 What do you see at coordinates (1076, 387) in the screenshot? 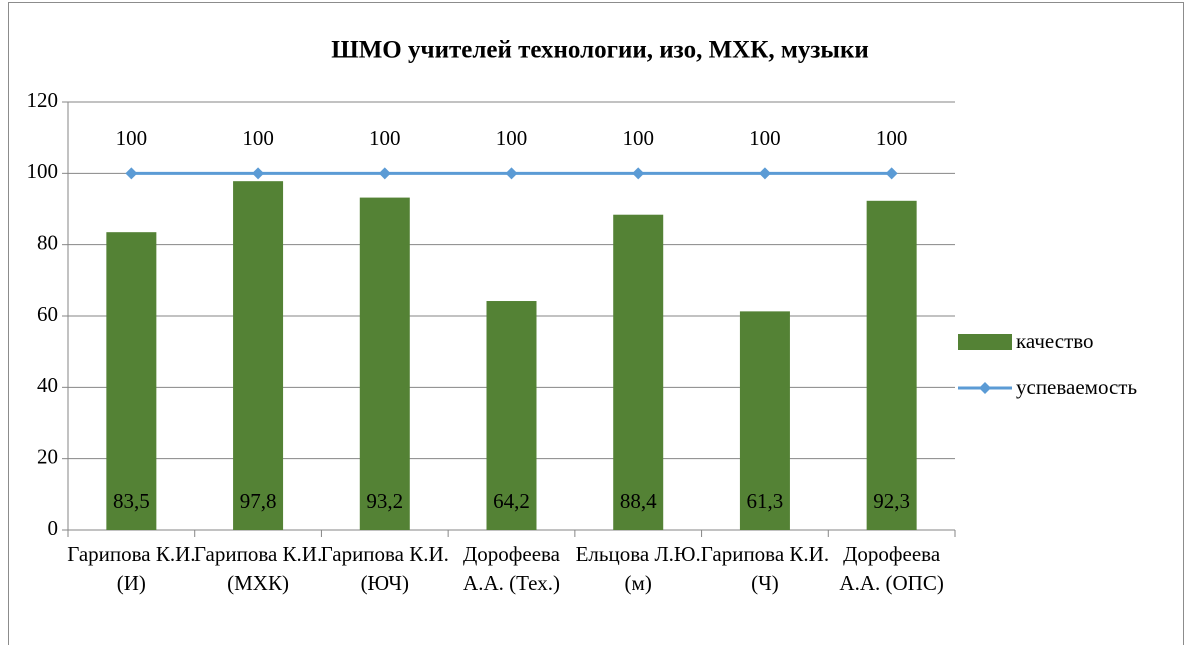
I see `legend-label: успеваемость` at bounding box center [1076, 387].